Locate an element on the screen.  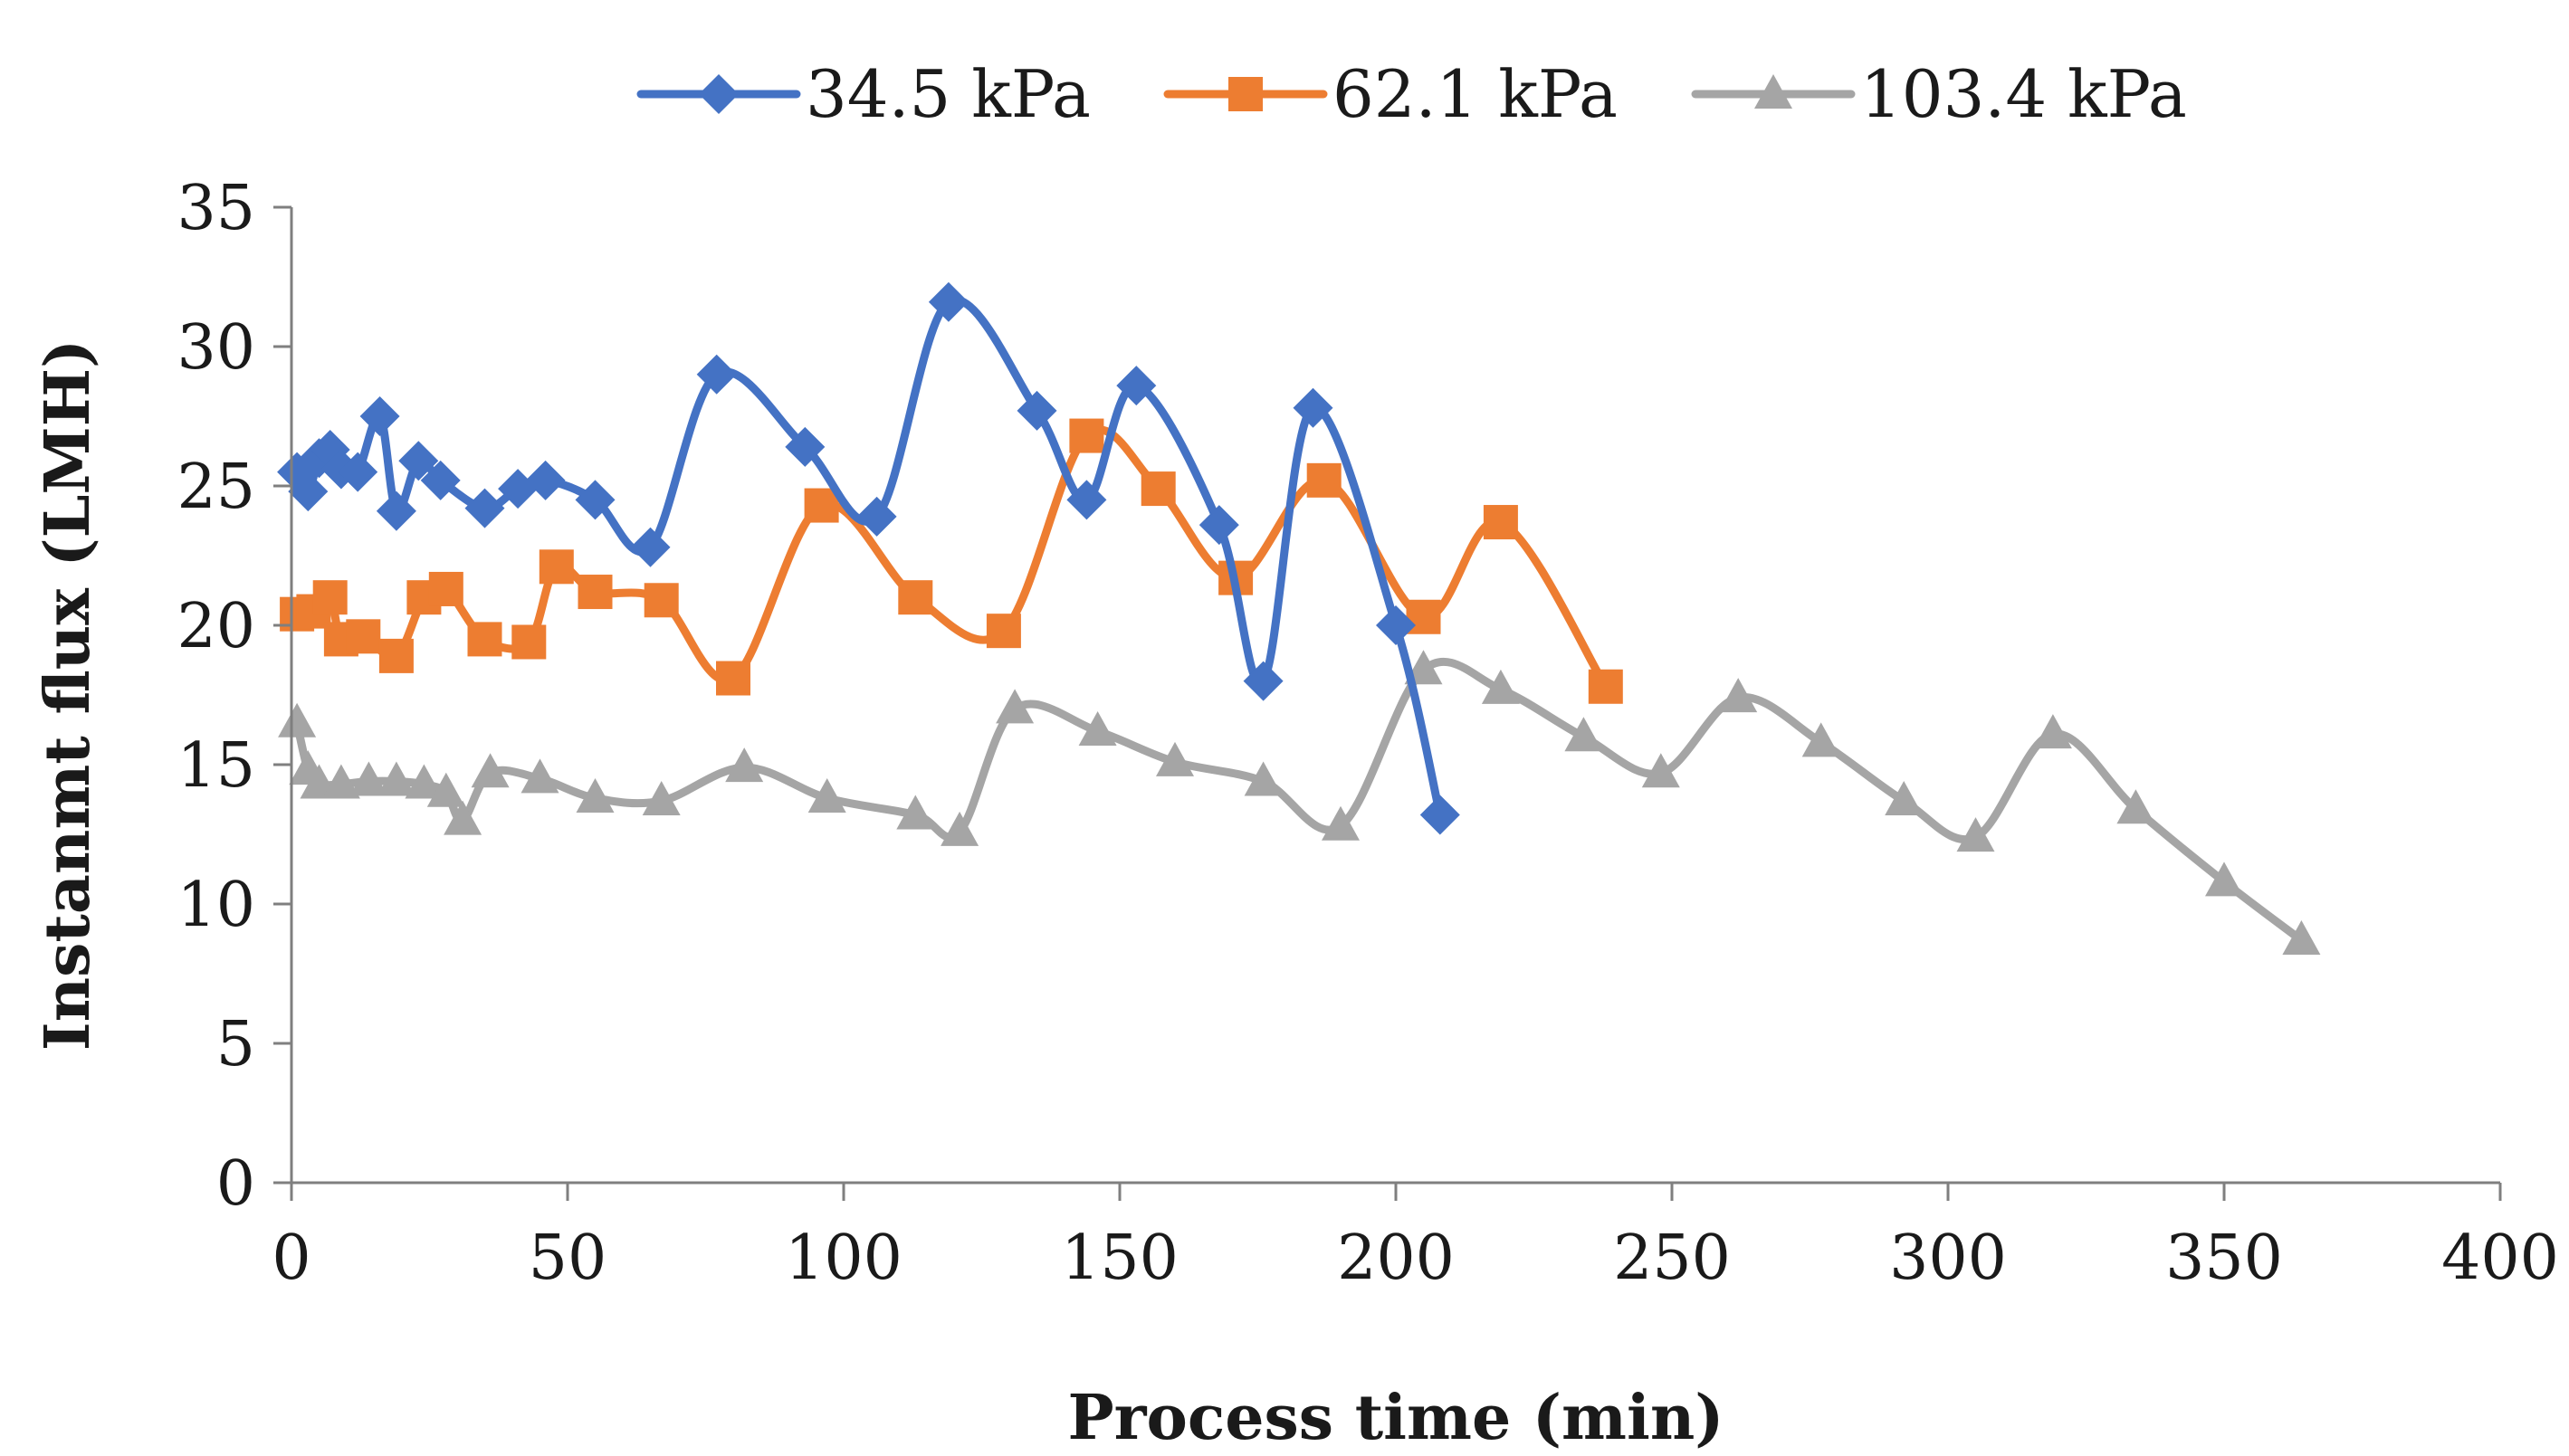
legend-label: 34.5 kPa is located at coordinates (949, 94).